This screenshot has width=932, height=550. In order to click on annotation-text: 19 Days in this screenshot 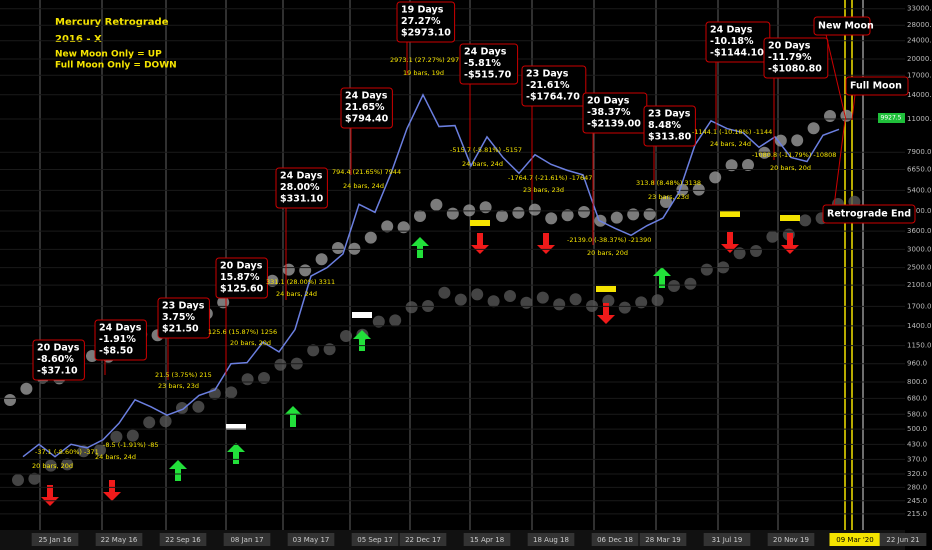, I will do `click(422, 10)`.